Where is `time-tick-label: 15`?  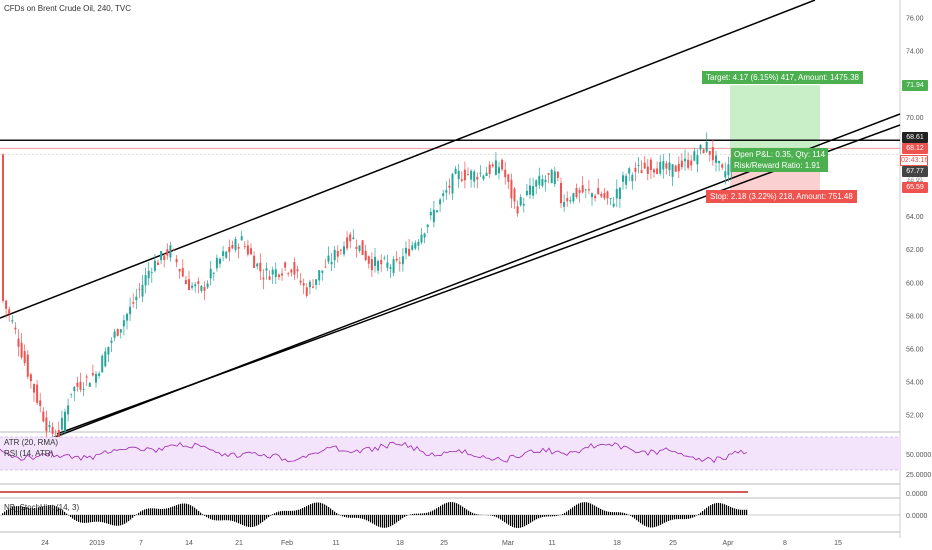 time-tick-label: 15 is located at coordinates (838, 543).